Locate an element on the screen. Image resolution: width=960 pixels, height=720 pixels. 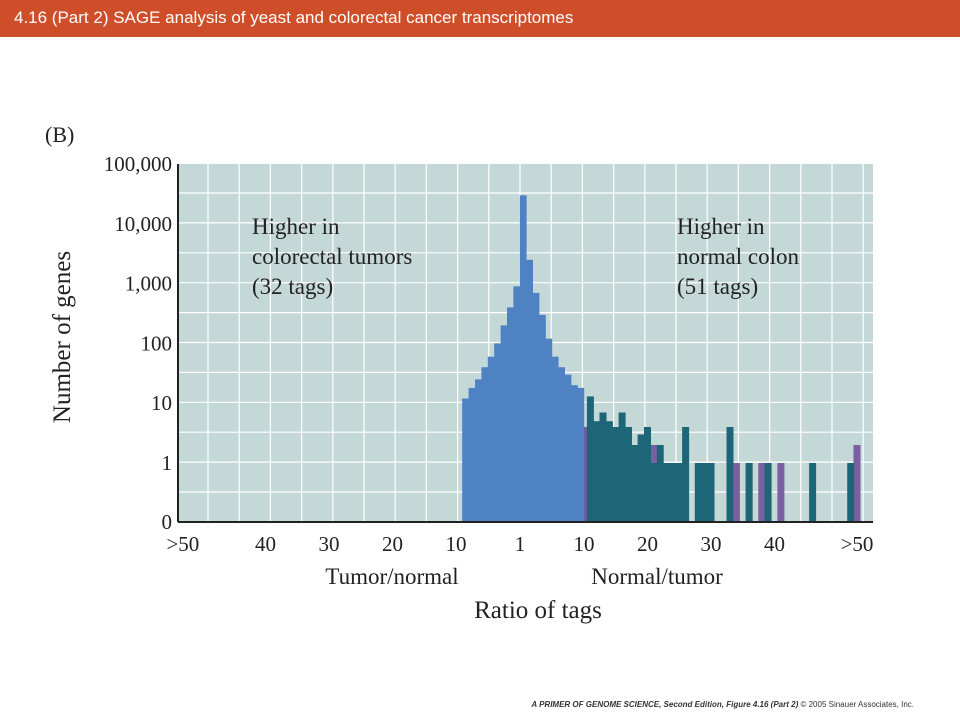
y-tick-label: 10,000 is located at coordinates (143, 224).